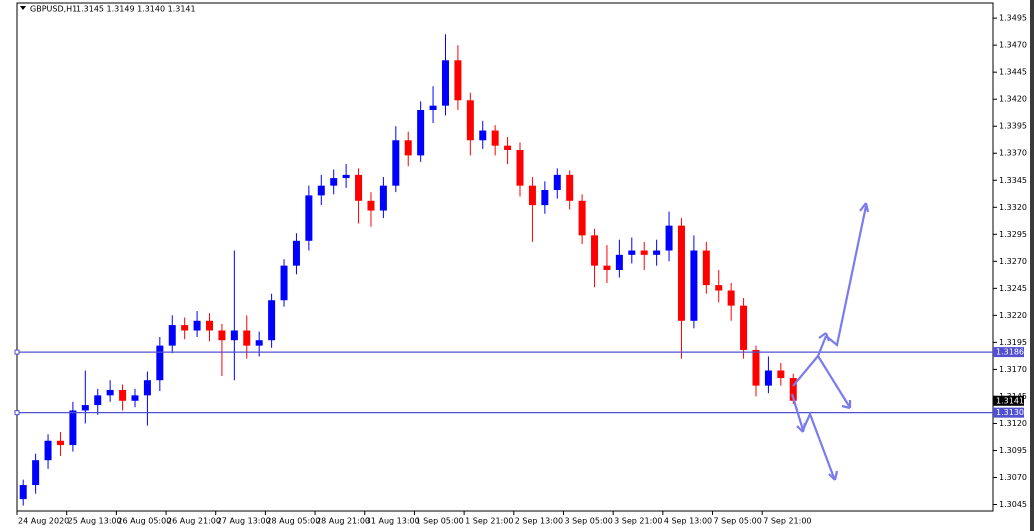  I want to click on window-edge, so click(1032, 265).